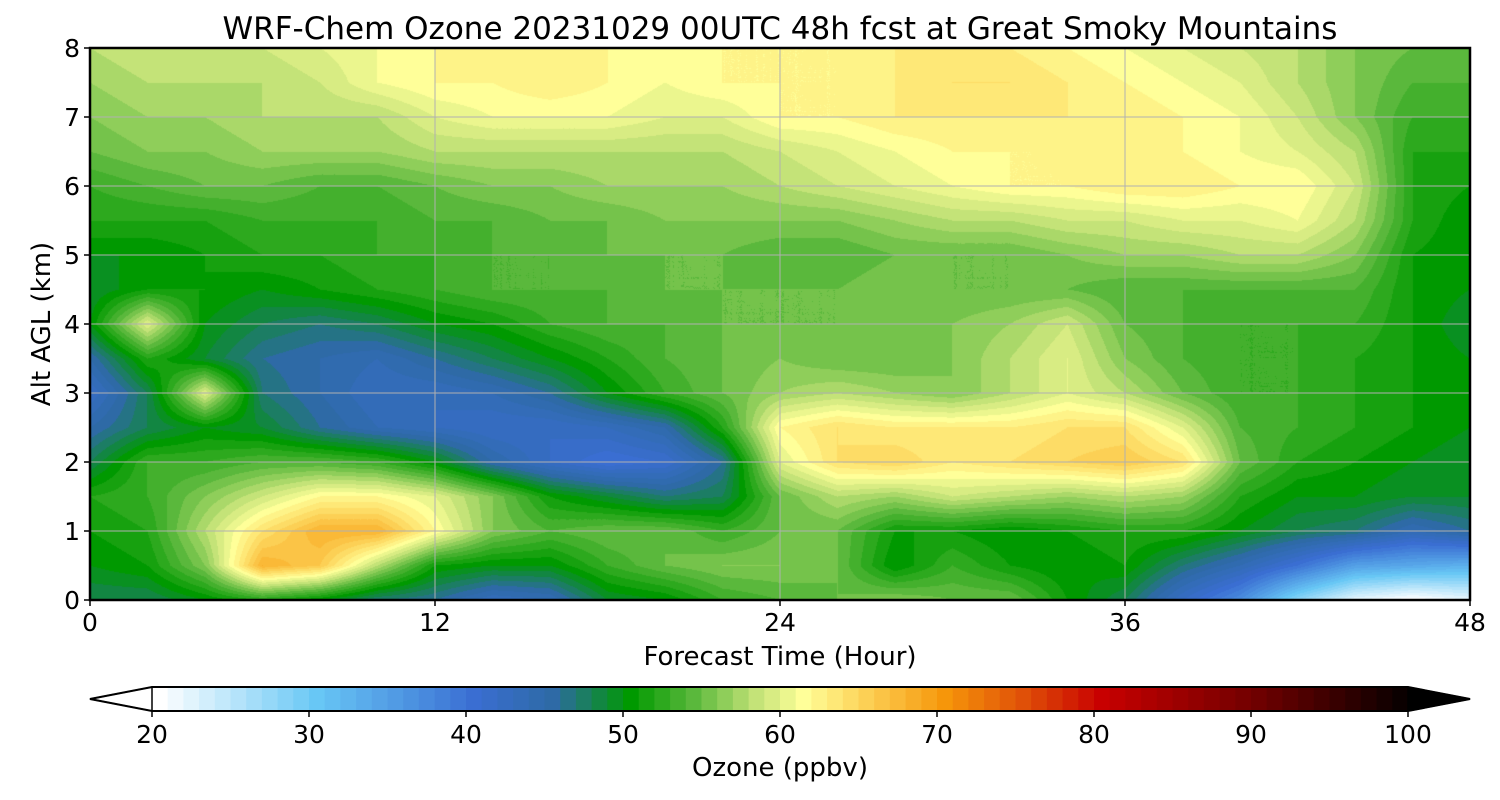  I want to click on colorbar-tick-label: 70, so click(937, 734).